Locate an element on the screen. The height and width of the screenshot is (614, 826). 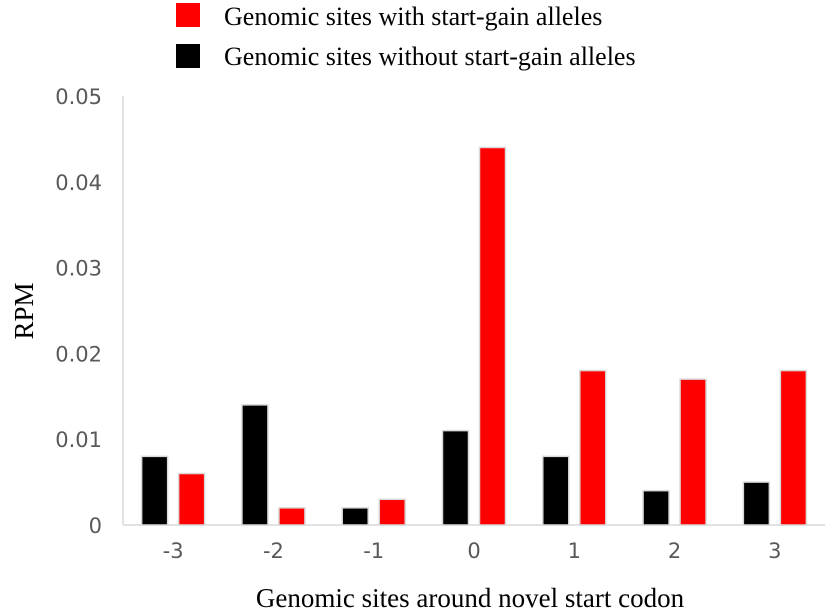
x-tick-label: 3 is located at coordinates (774, 551).